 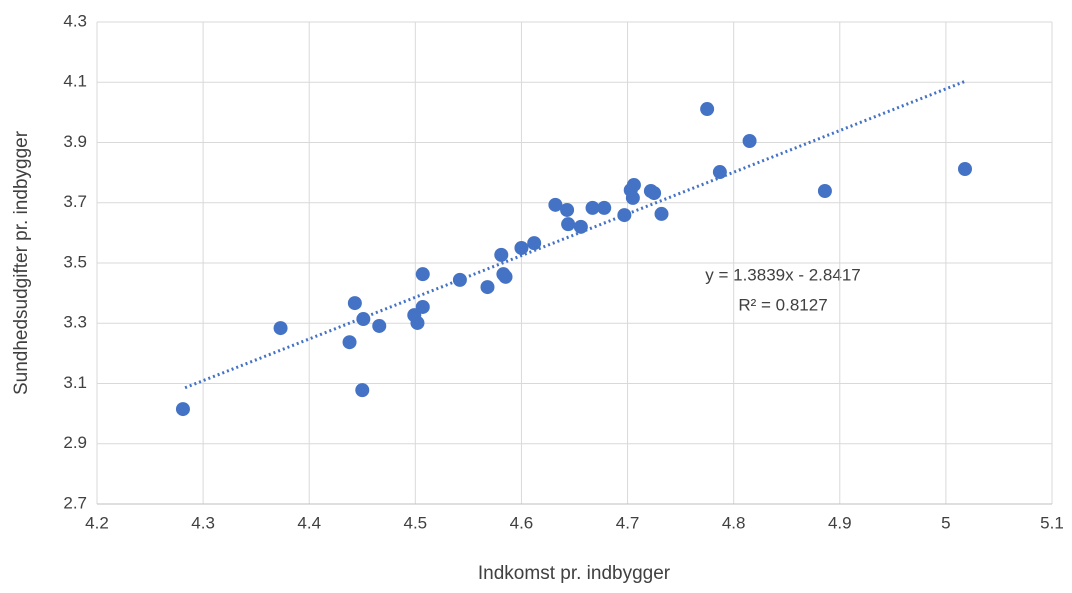 I want to click on y-tick-label: 3.5, so click(x=75, y=261).